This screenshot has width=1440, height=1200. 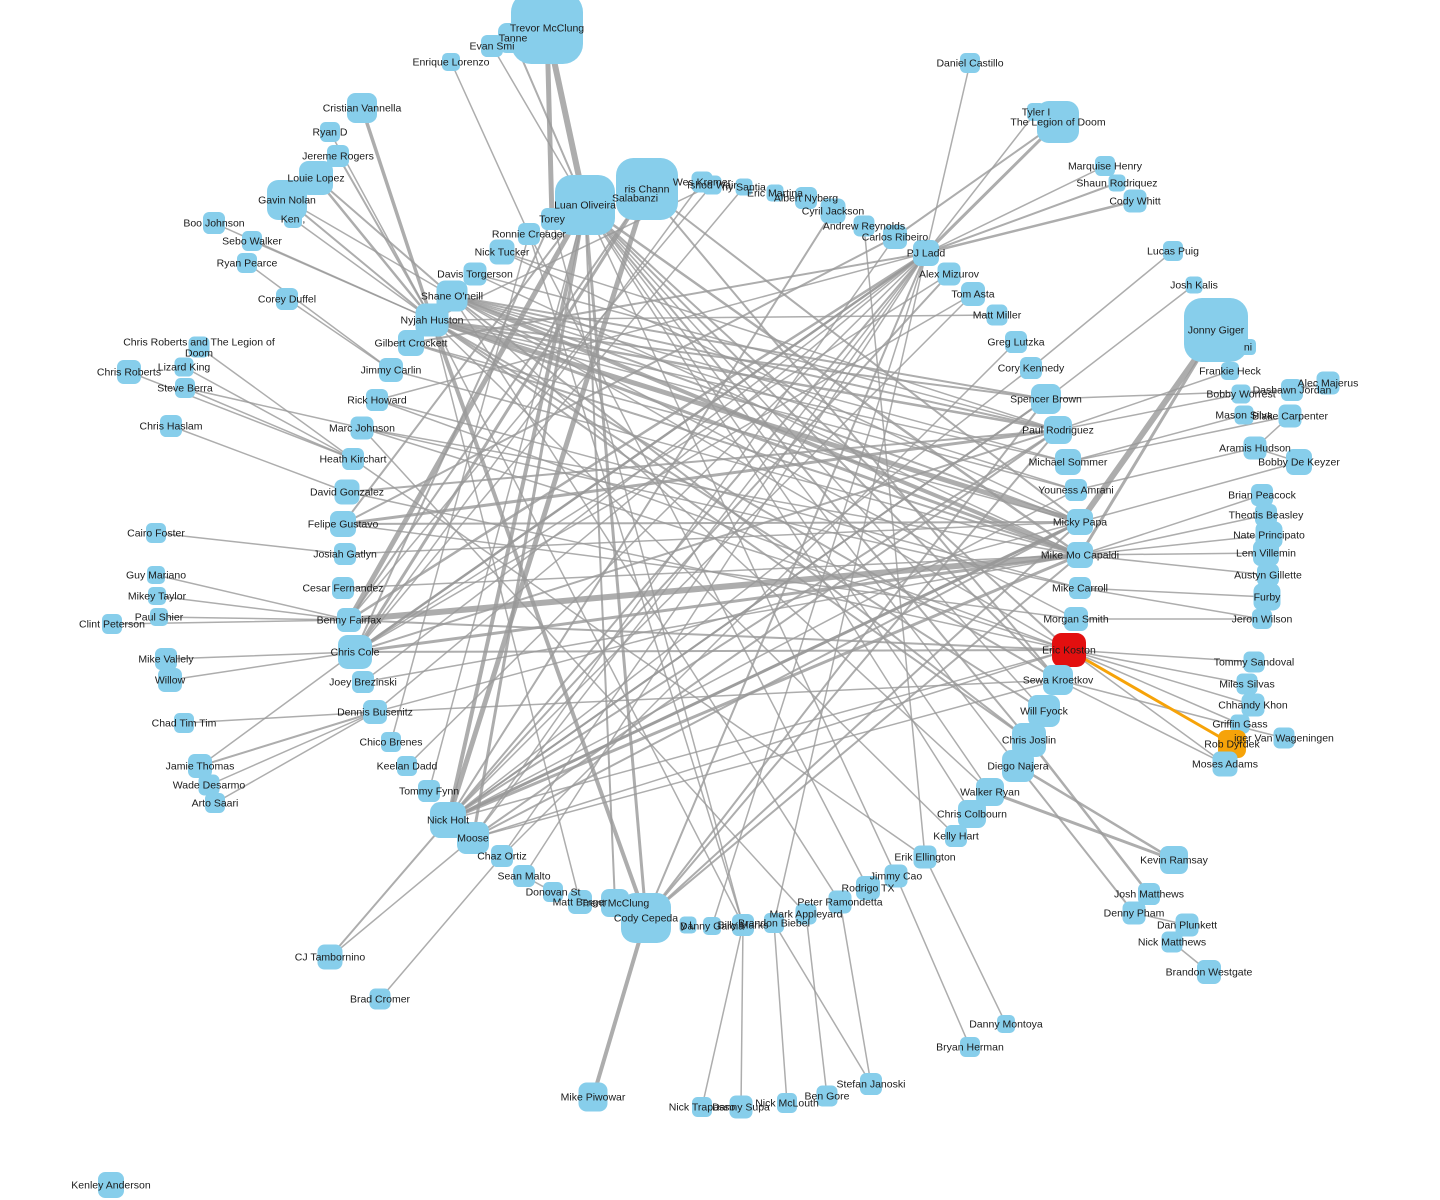 I want to click on node-stefanjanoski, so click(x=871, y=1084).